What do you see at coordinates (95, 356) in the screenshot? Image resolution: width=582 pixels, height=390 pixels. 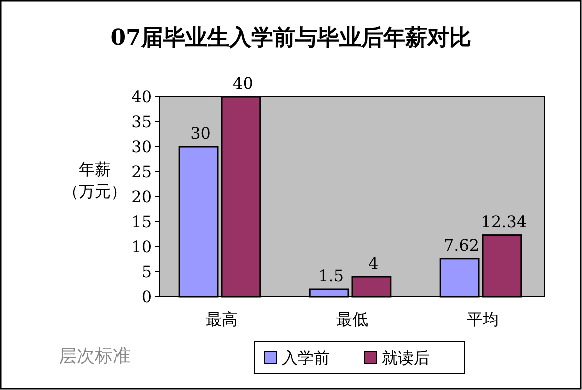 I see `legend-title: 层次标准` at bounding box center [95, 356].